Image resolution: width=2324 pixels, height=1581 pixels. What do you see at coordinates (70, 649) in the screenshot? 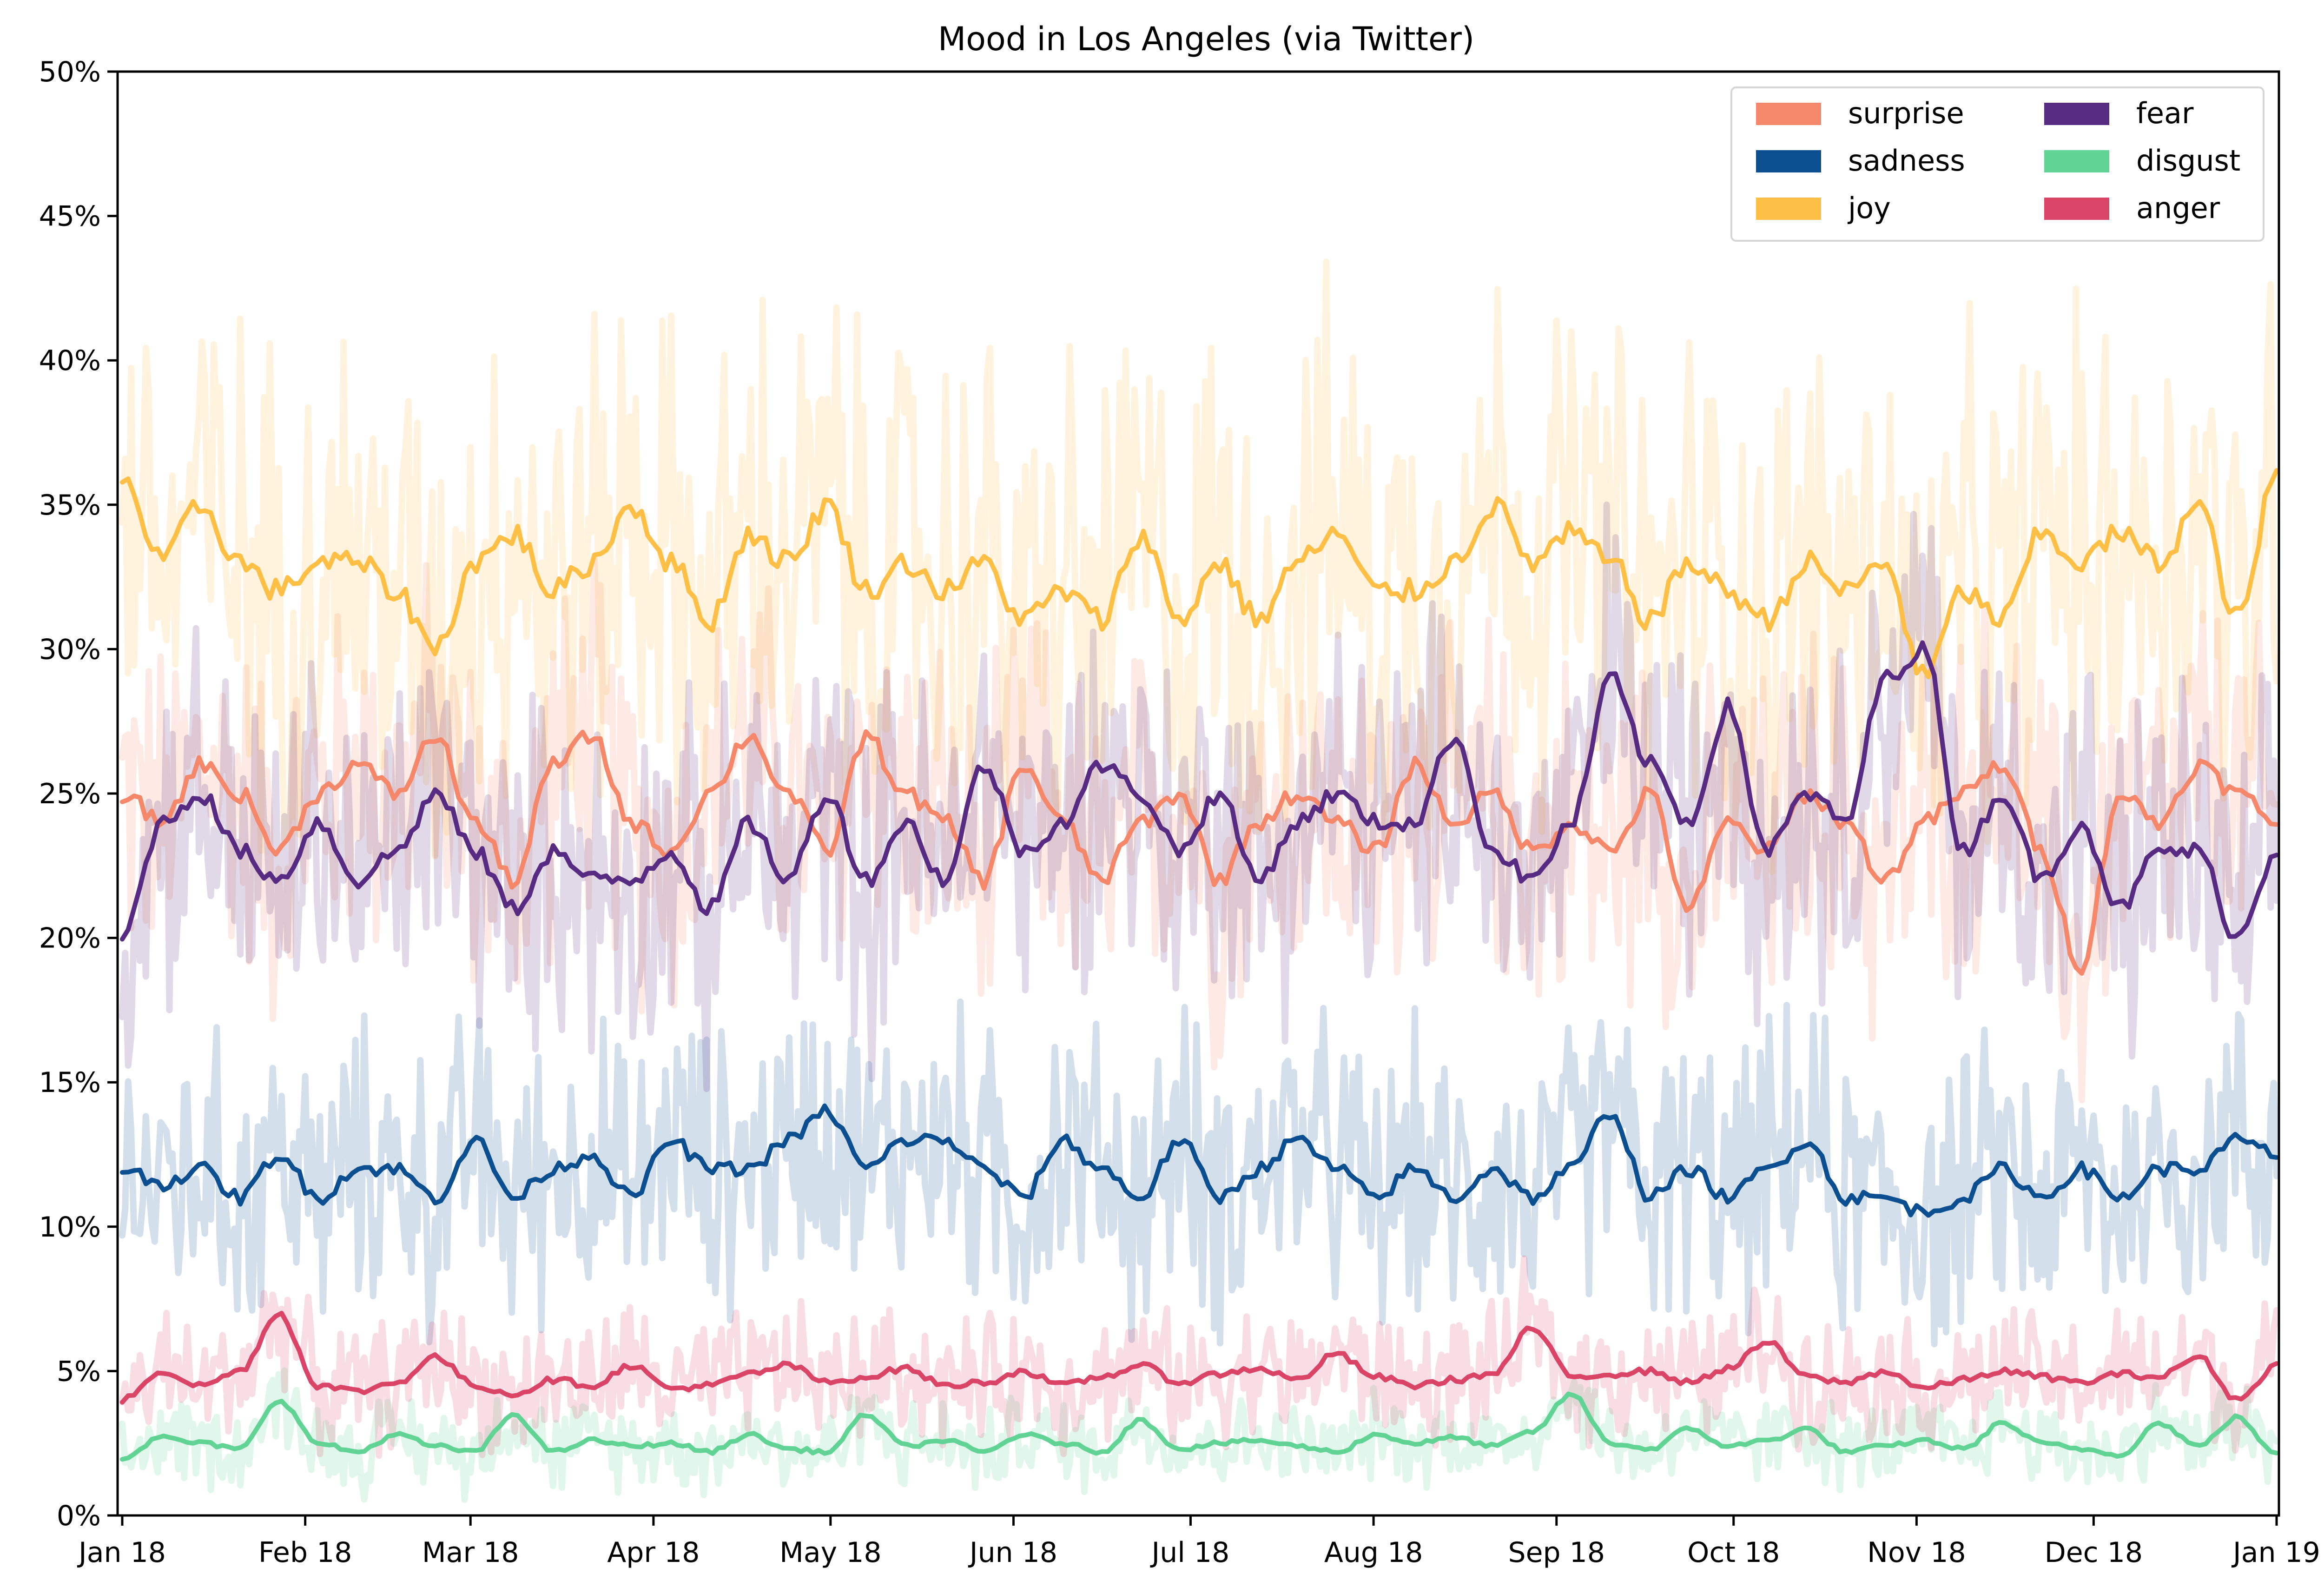
I see `y-tick-label: 30%` at bounding box center [70, 649].